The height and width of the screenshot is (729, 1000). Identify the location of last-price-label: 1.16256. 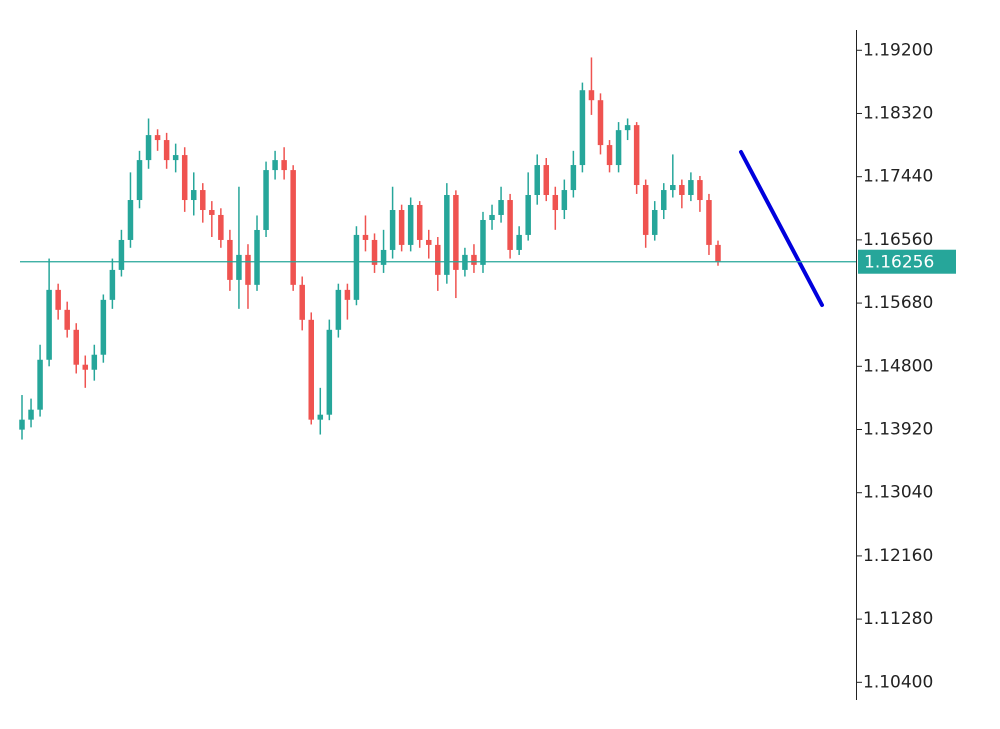
(899, 263).